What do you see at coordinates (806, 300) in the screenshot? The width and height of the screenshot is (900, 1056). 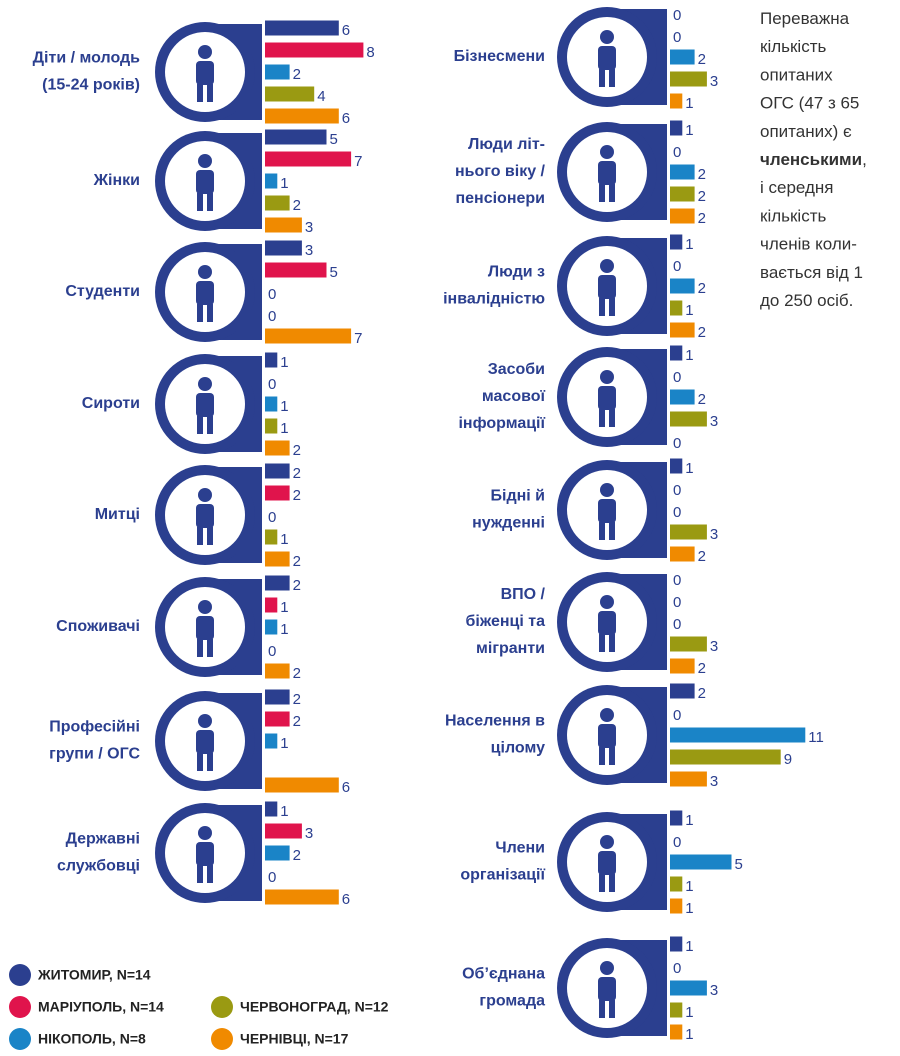 I see `note-text: до 250 осіб.` at bounding box center [806, 300].